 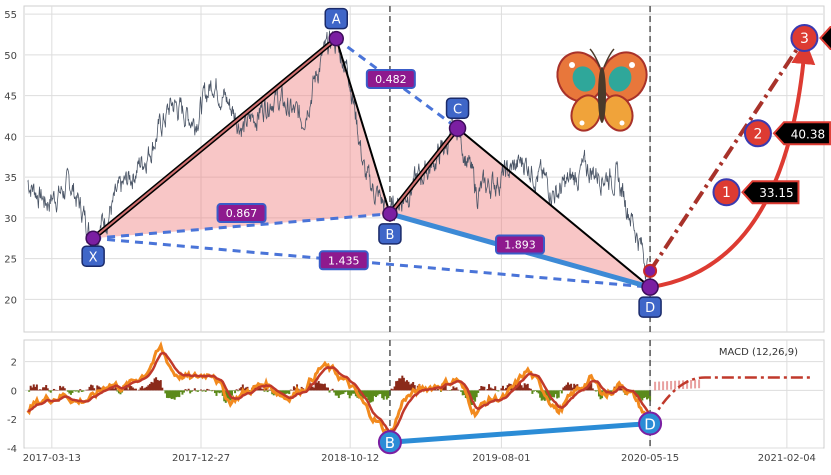 I want to click on point-marker-a, so click(x=336, y=39).